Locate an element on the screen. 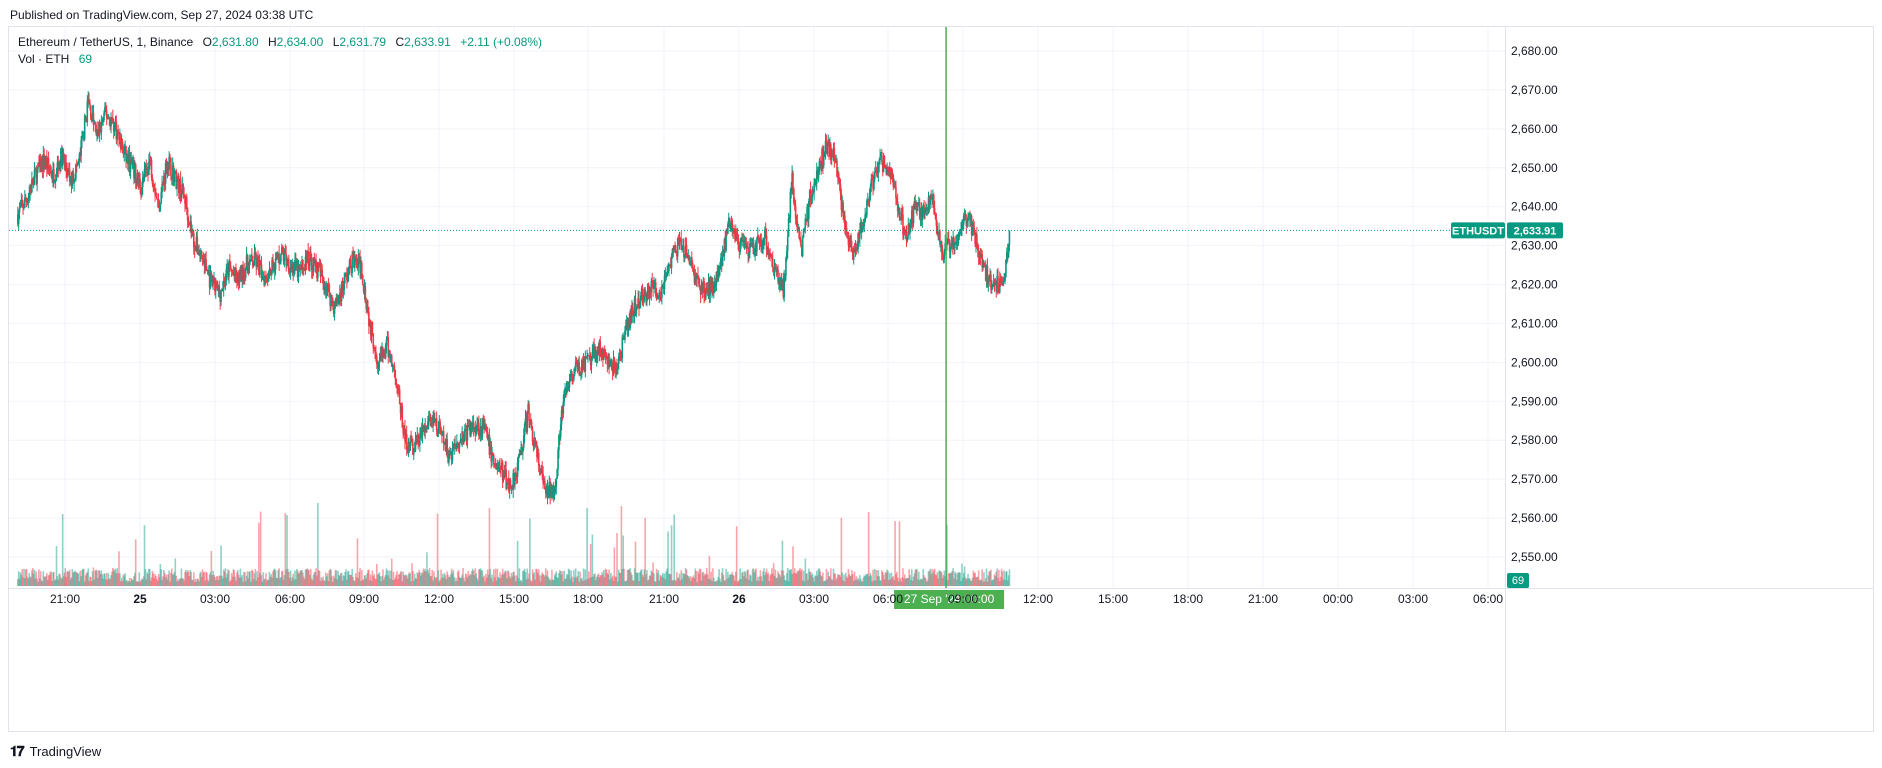  y-tick-label: 2,670.00 is located at coordinates (1534, 90).